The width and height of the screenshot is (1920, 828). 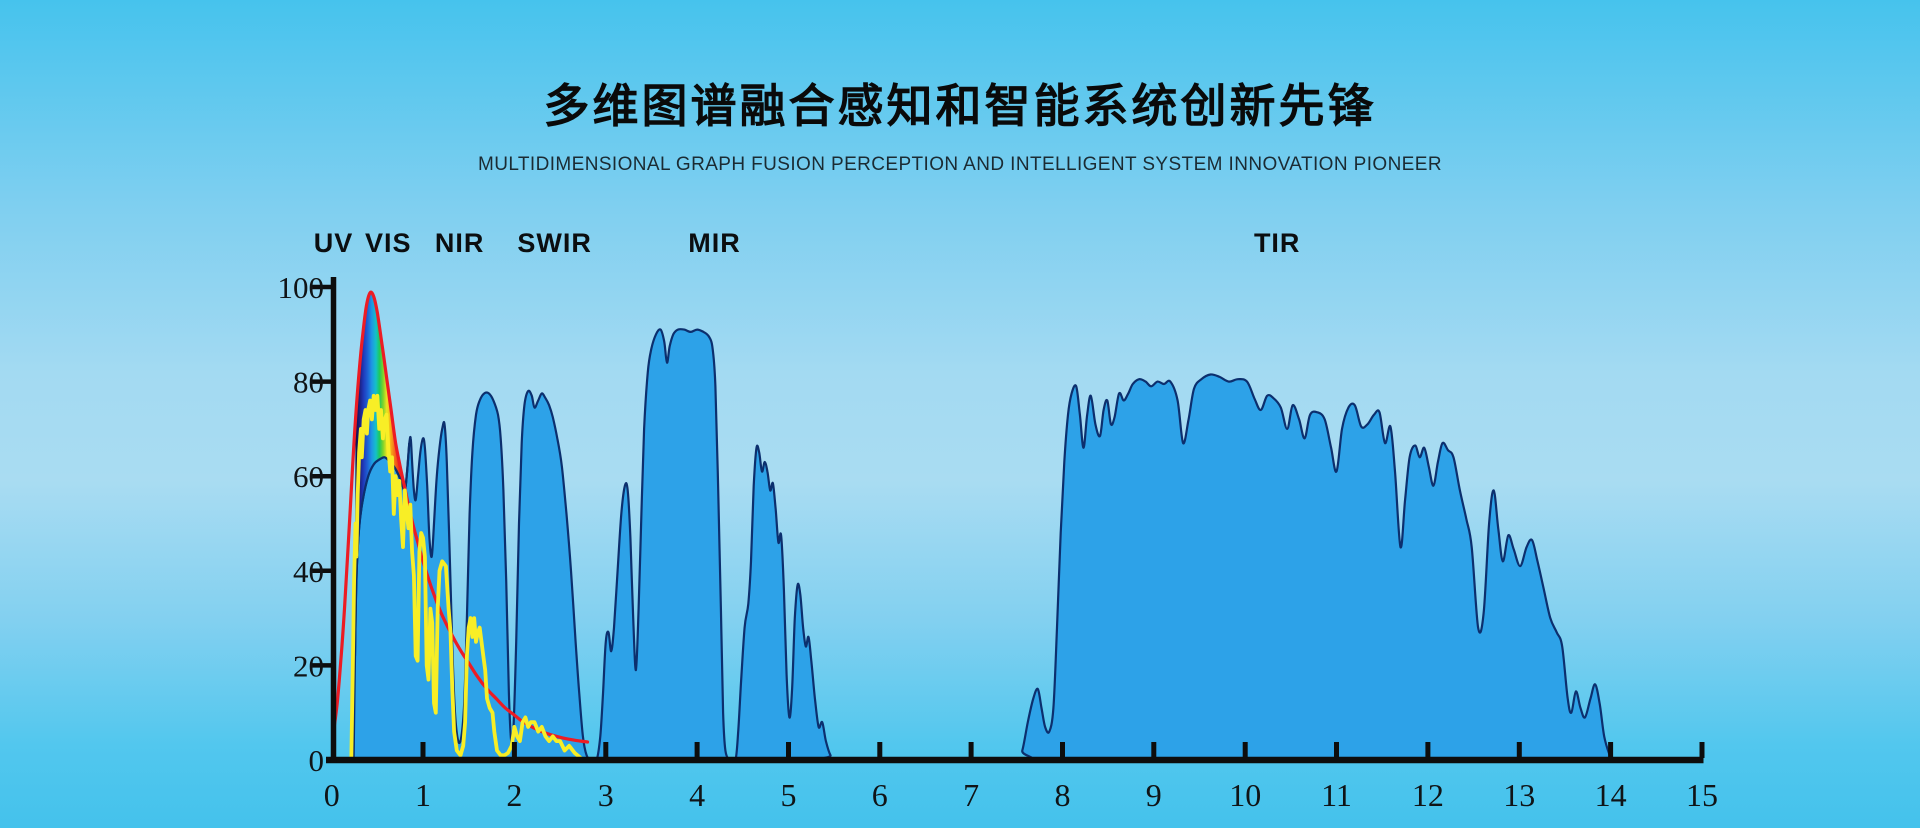 What do you see at coordinates (308, 382) in the screenshot?
I see `y-tick-label: 80` at bounding box center [308, 382].